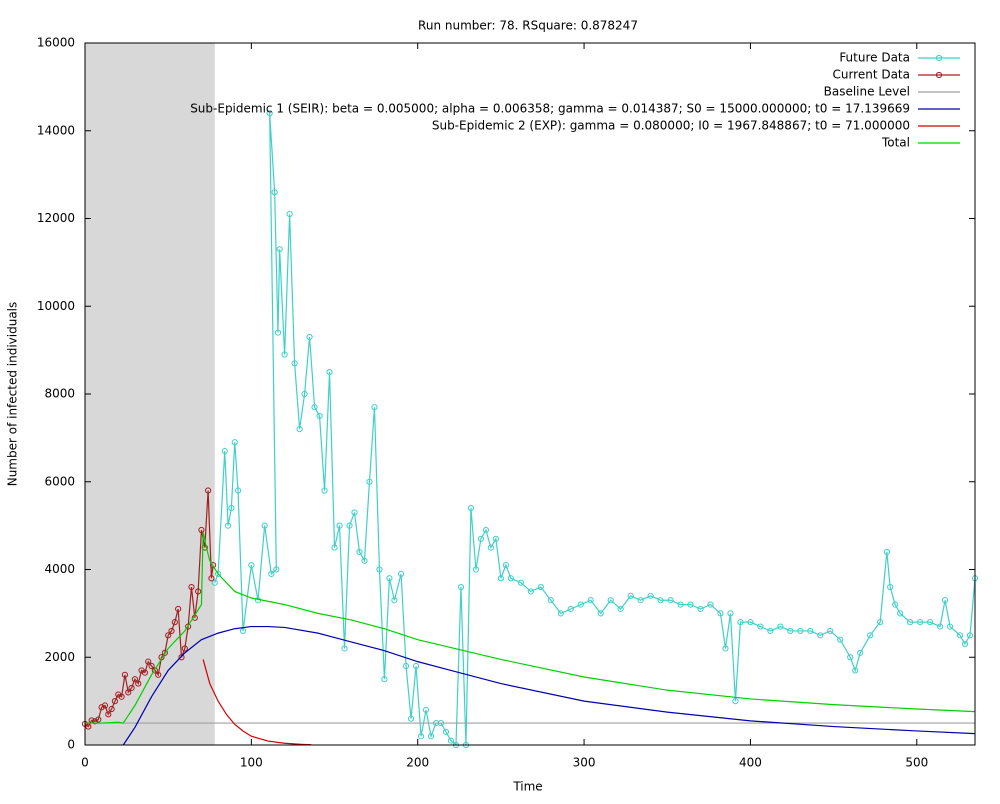  Describe the element at coordinates (59, 657) in the screenshot. I see `y-tick-label: 2000` at that location.